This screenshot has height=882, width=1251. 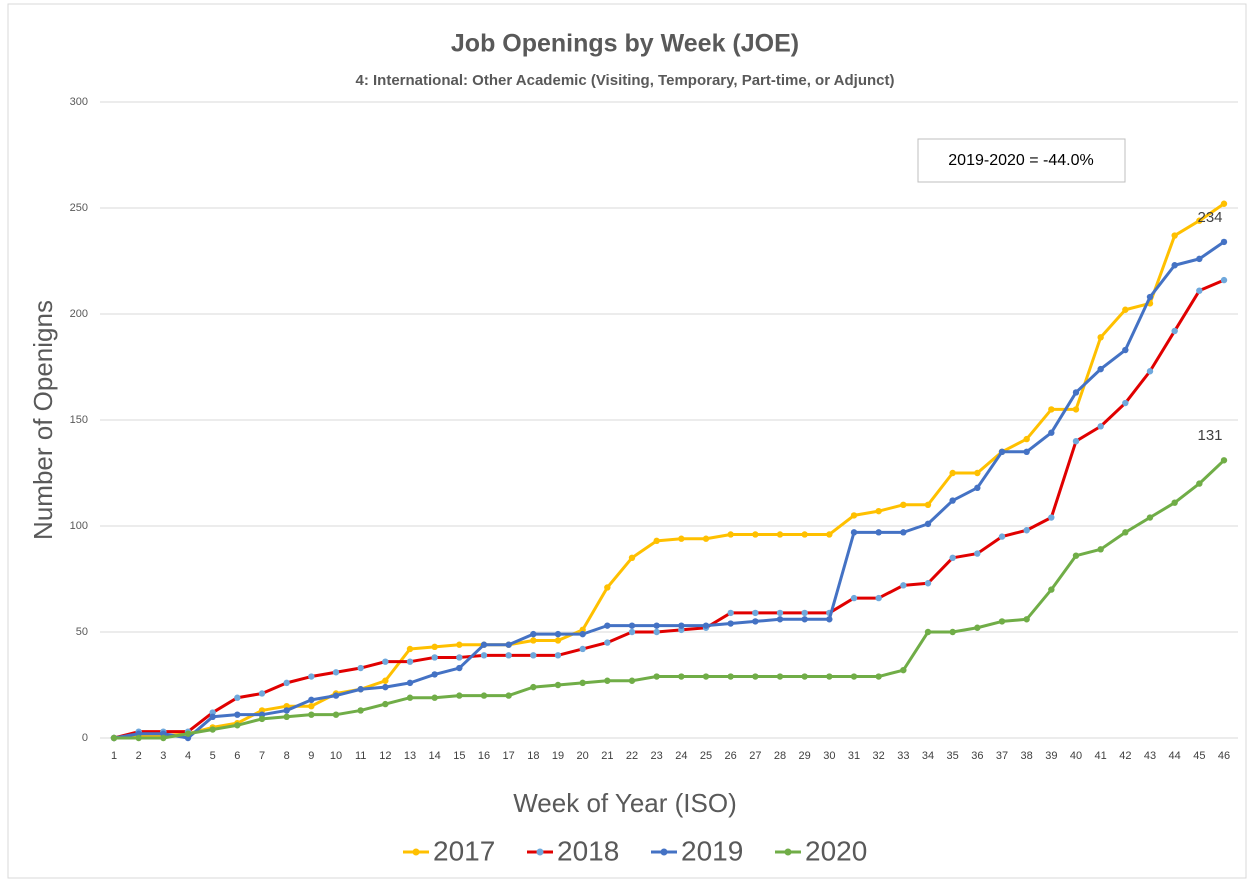 I want to click on x-tick-label: 36, so click(x=977, y=756).